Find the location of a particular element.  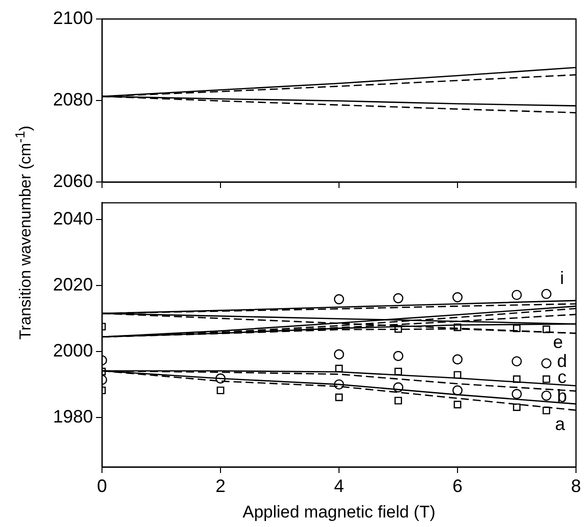

annotation: b is located at coordinates (562, 396).